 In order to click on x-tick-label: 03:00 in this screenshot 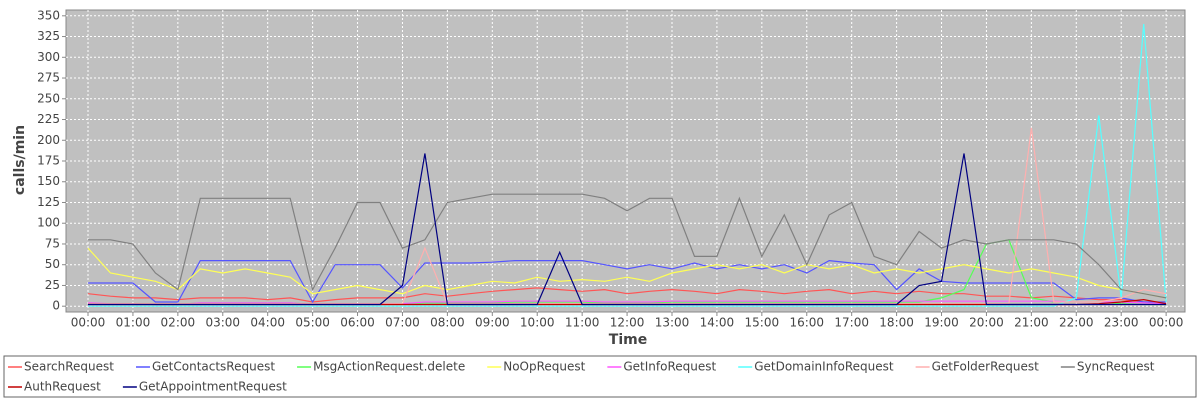, I will do `click(222, 323)`.